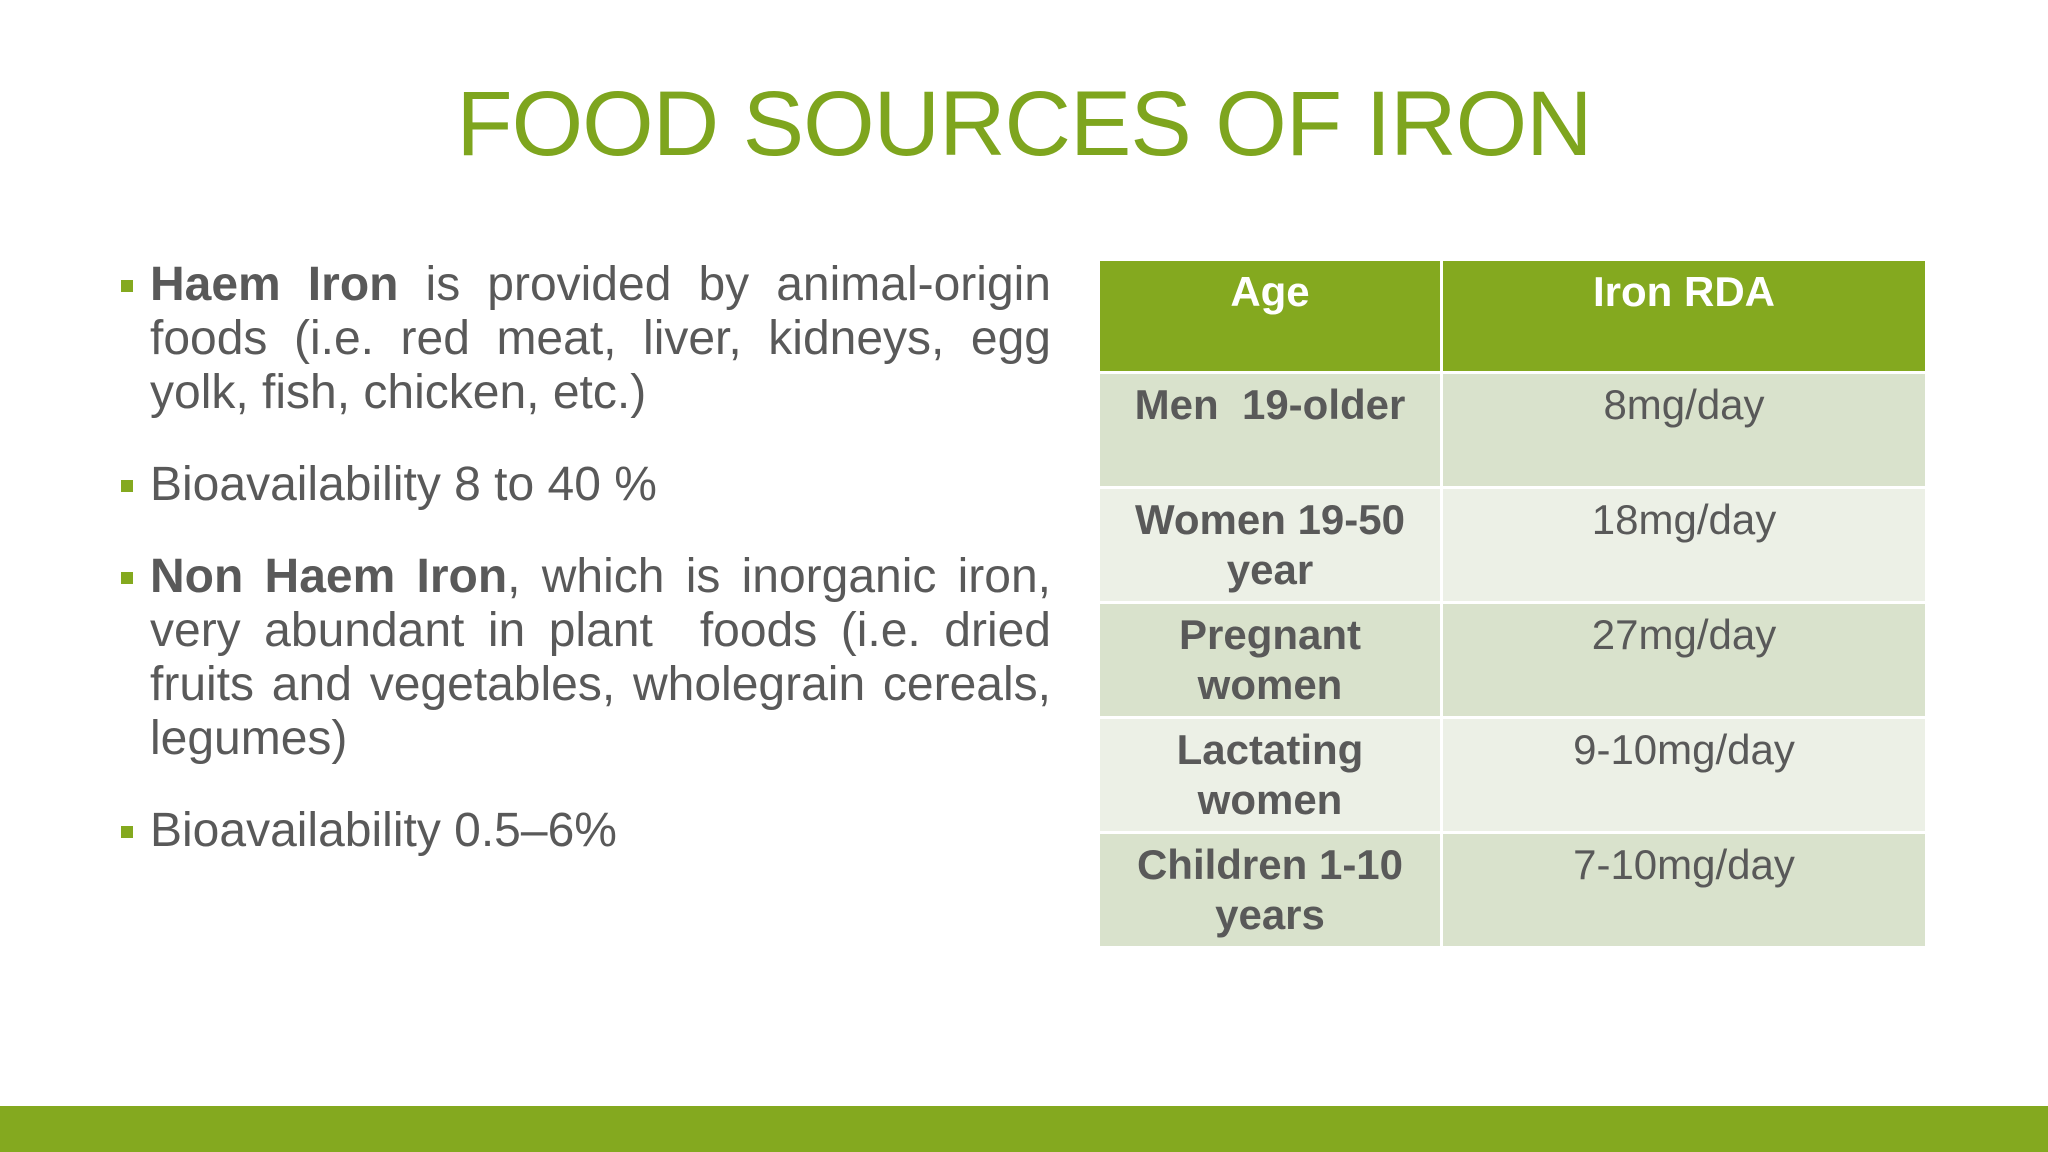 This screenshot has height=1152, width=2048. Describe the element at coordinates (1684, 545) in the screenshot. I see `table-cell: 18mg/day` at that location.